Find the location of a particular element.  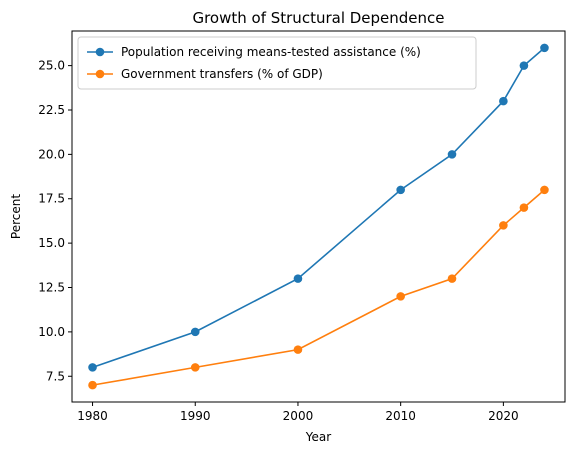

y-axis-label: Percent is located at coordinates (16, 216).